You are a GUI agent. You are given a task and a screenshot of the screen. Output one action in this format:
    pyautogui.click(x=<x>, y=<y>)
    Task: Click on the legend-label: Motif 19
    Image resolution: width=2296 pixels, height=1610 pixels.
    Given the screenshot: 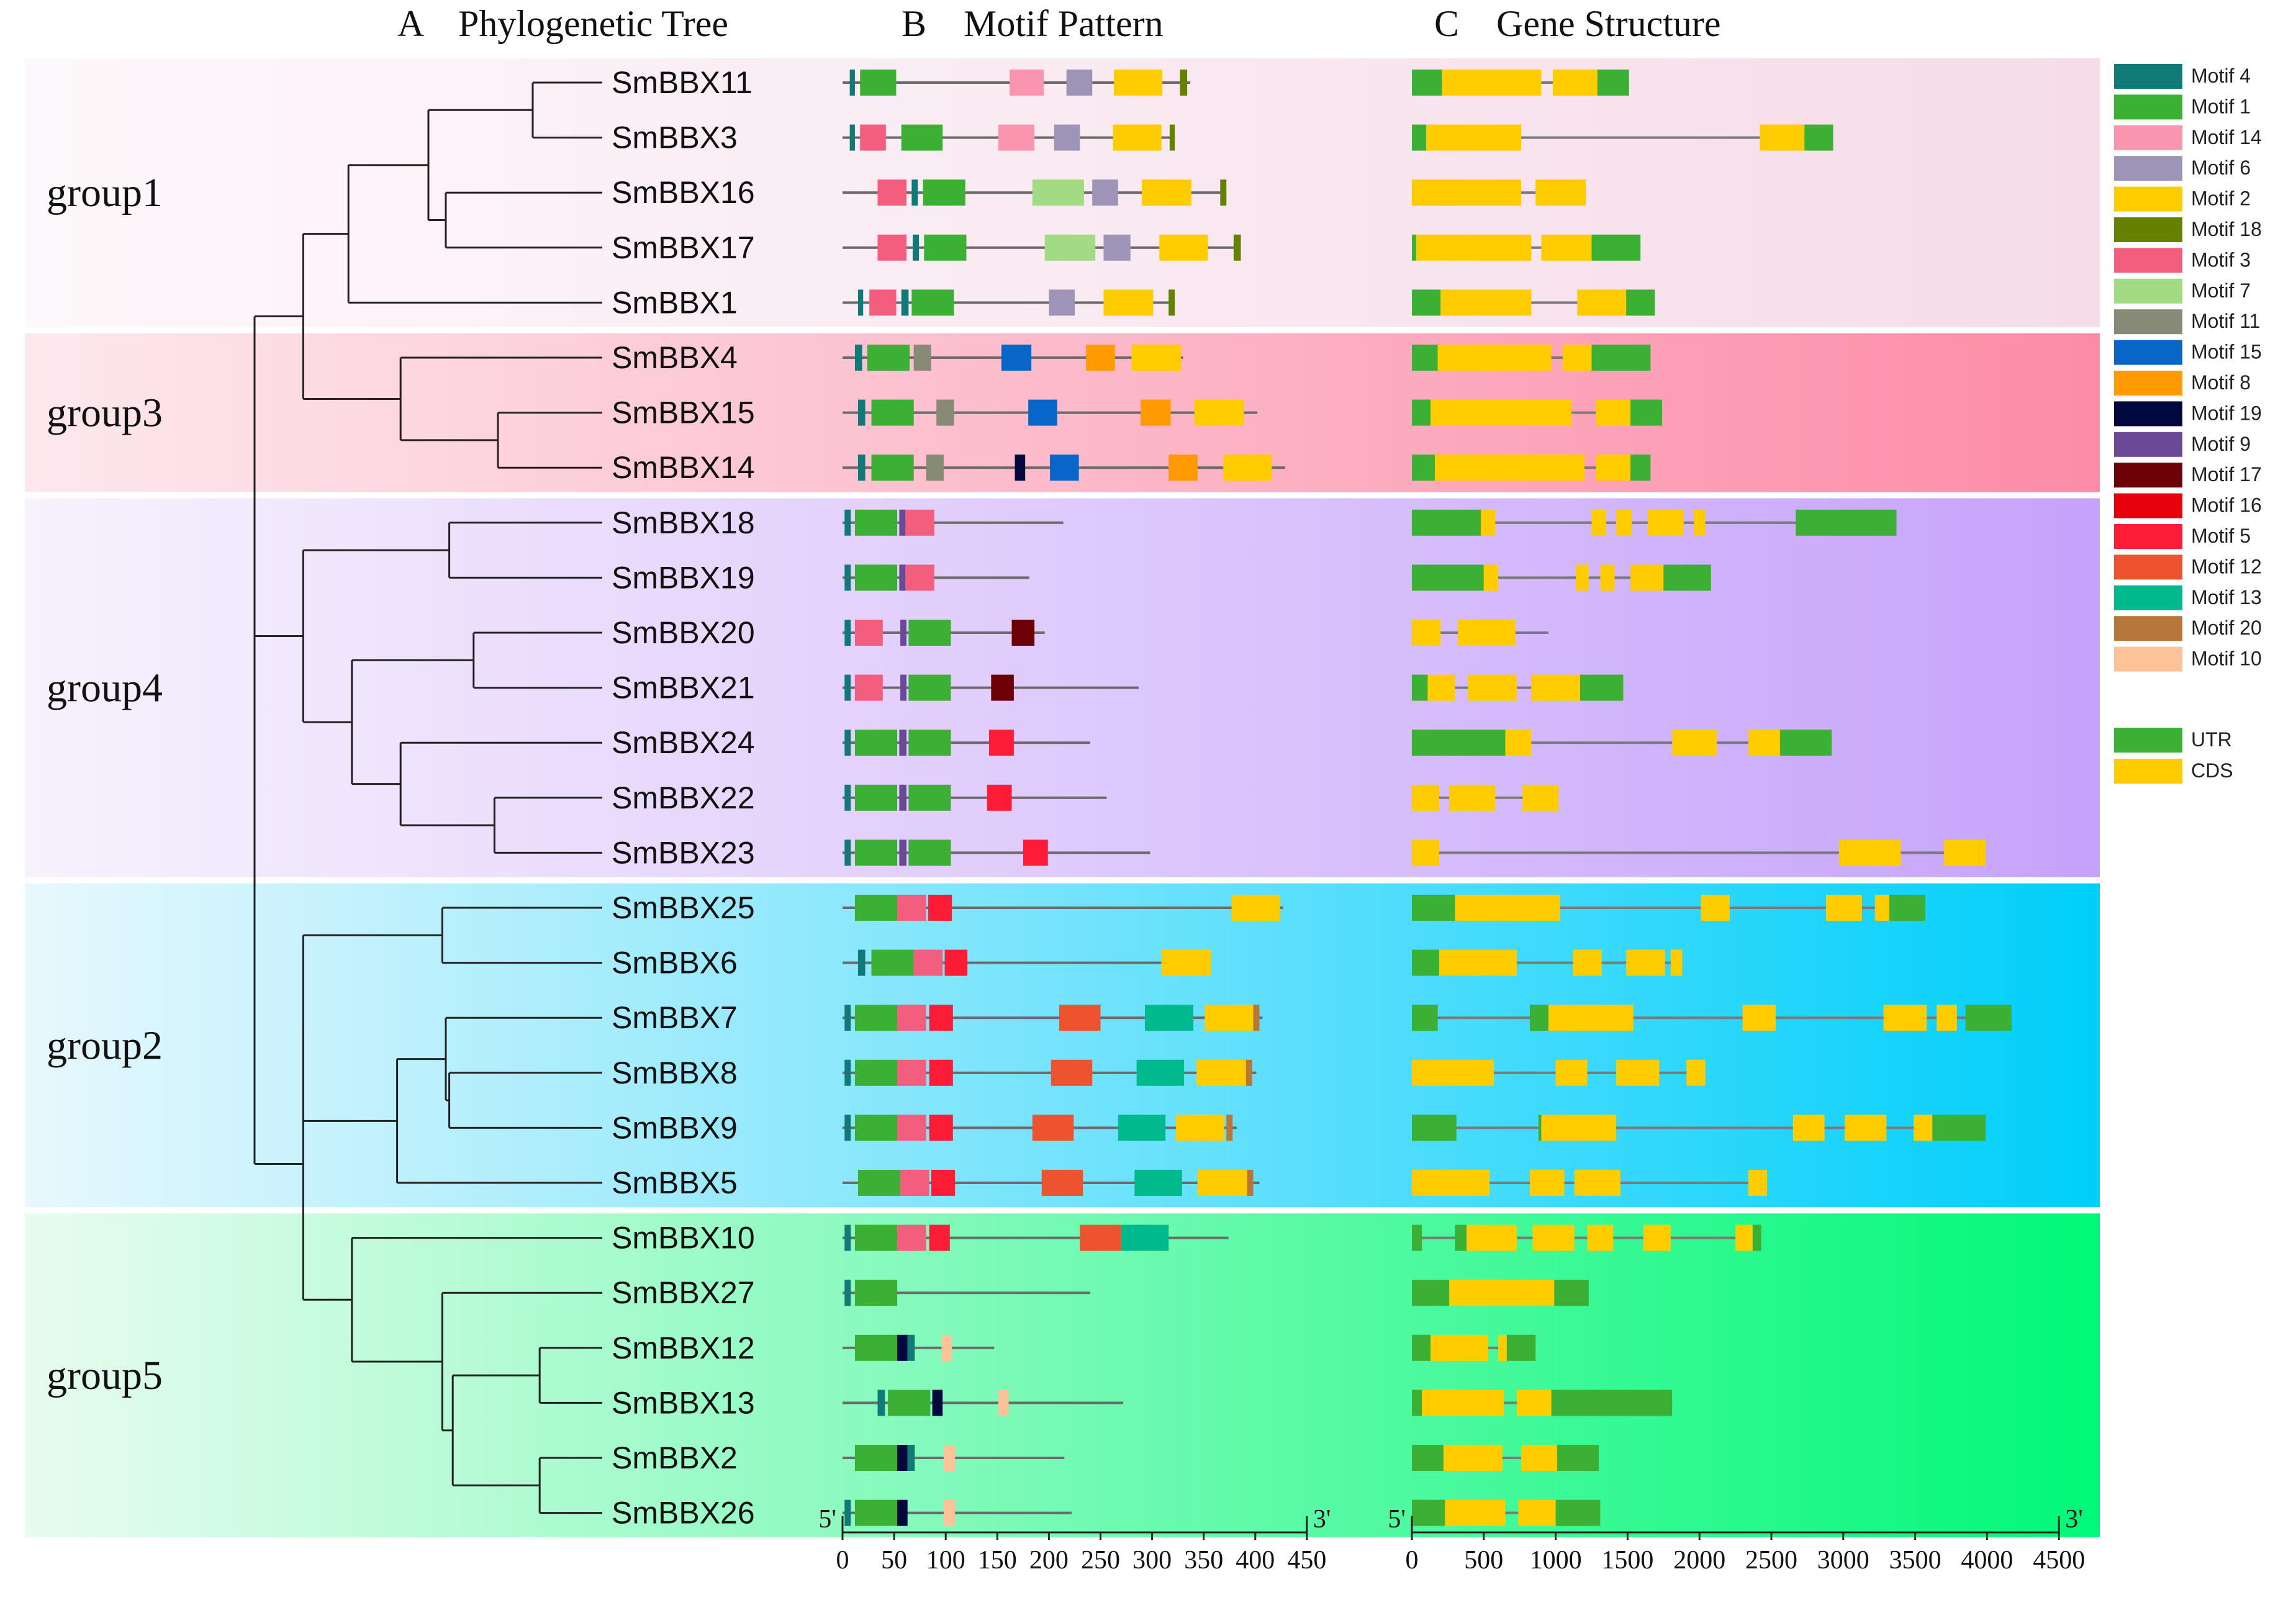 What is the action you would take?
    pyautogui.click(x=2226, y=413)
    